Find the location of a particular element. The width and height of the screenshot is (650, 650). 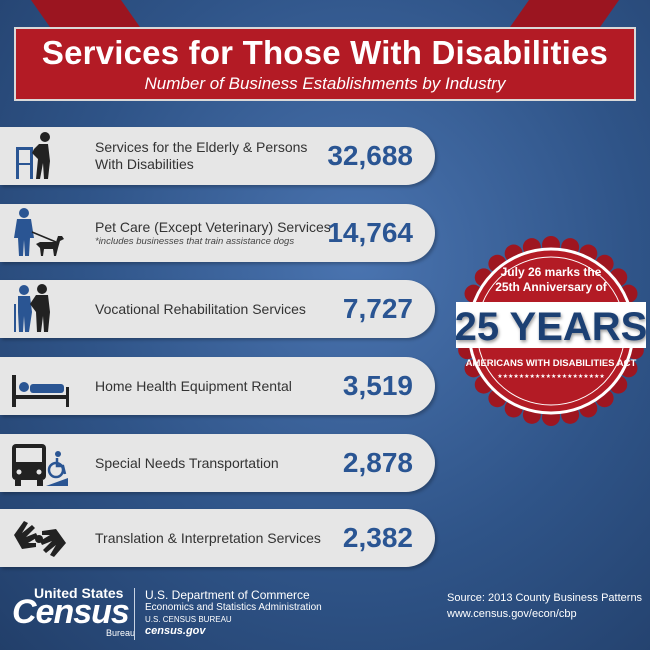

industry-value: 2,382 is located at coordinates (377, 537).